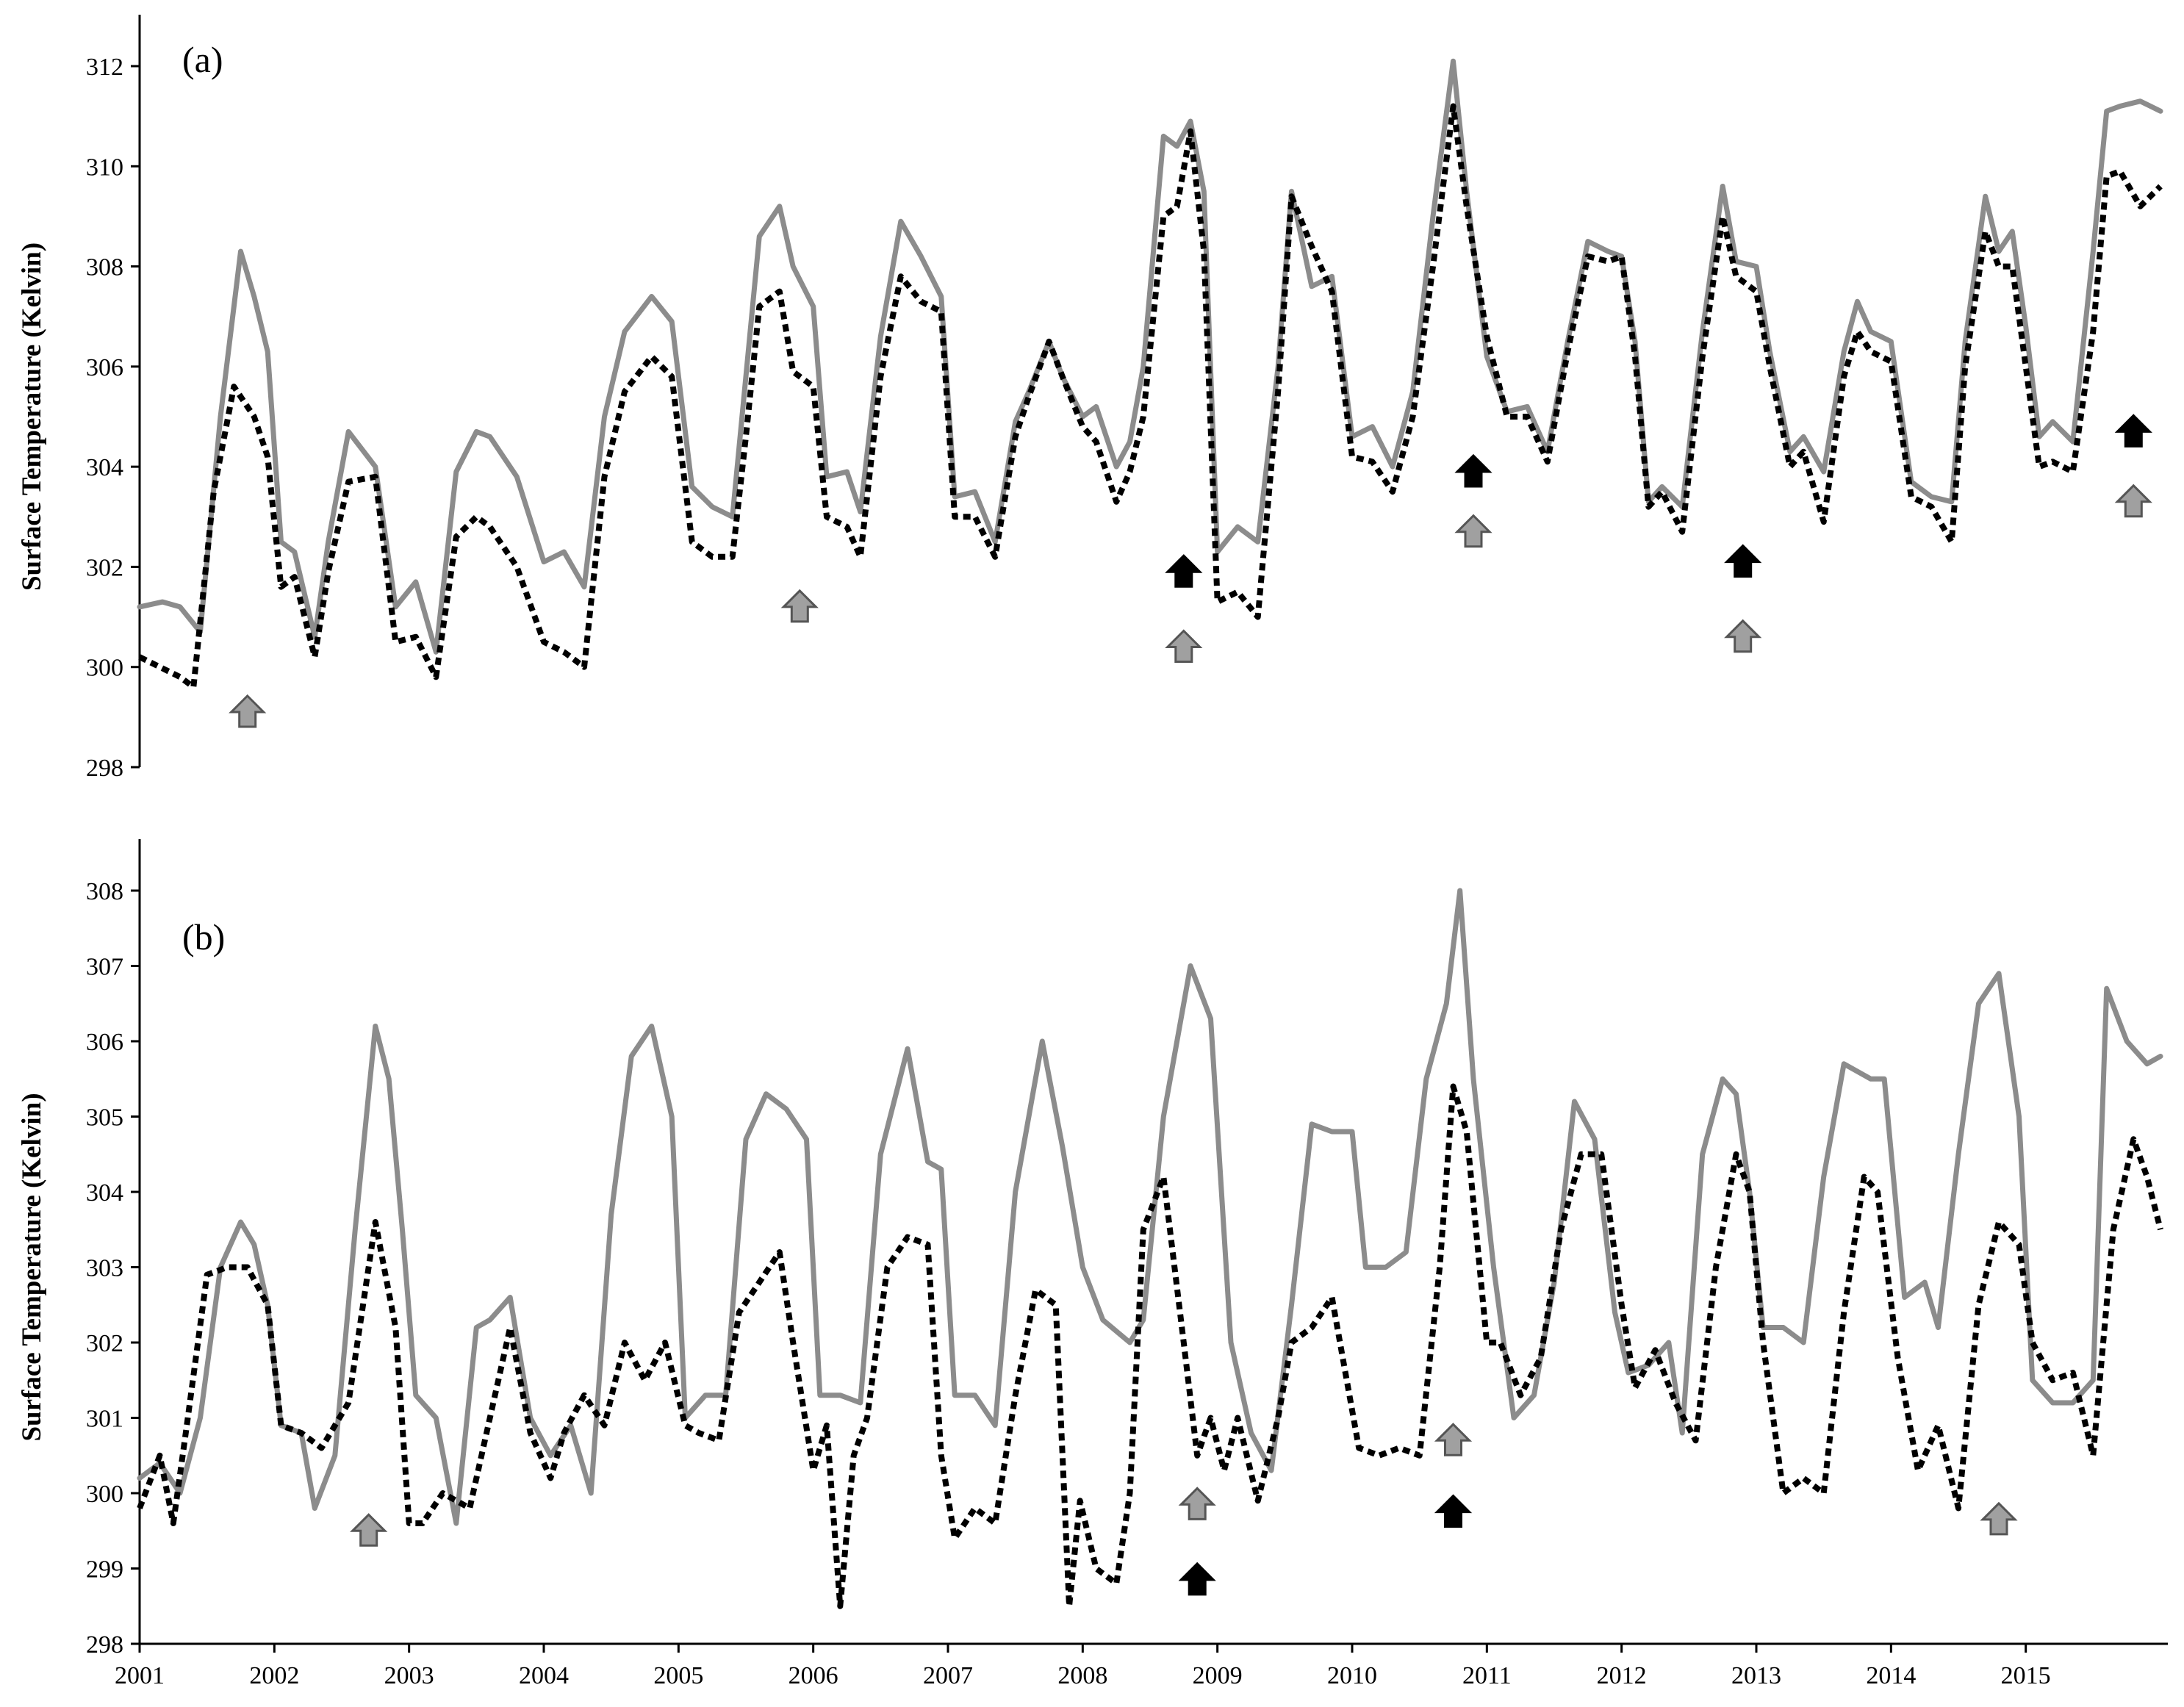 Image resolution: width=2184 pixels, height=1707 pixels. What do you see at coordinates (105, 1268) in the screenshot?
I see `y-tick-label: 303` at bounding box center [105, 1268].